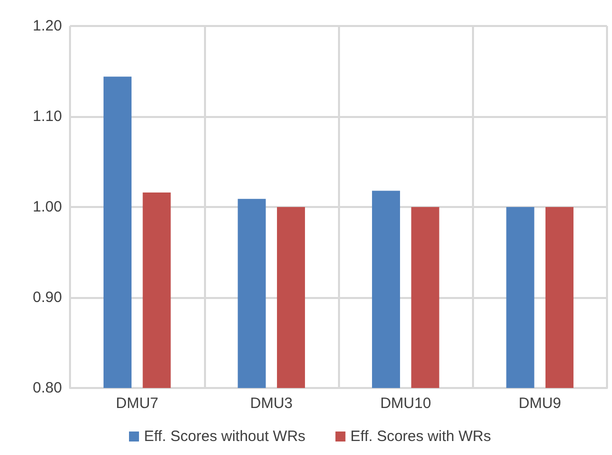 The image size is (612, 455). I want to click on y-tick-label: 1.10, so click(47, 116).